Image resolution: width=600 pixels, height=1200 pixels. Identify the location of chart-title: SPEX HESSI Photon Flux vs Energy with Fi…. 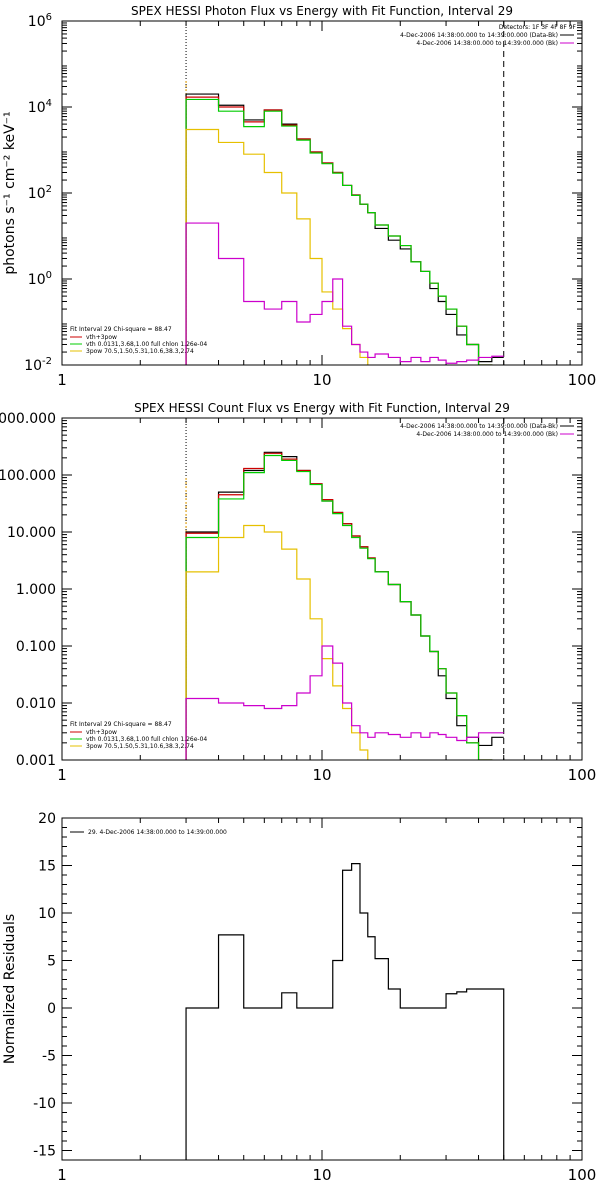
(322, 11).